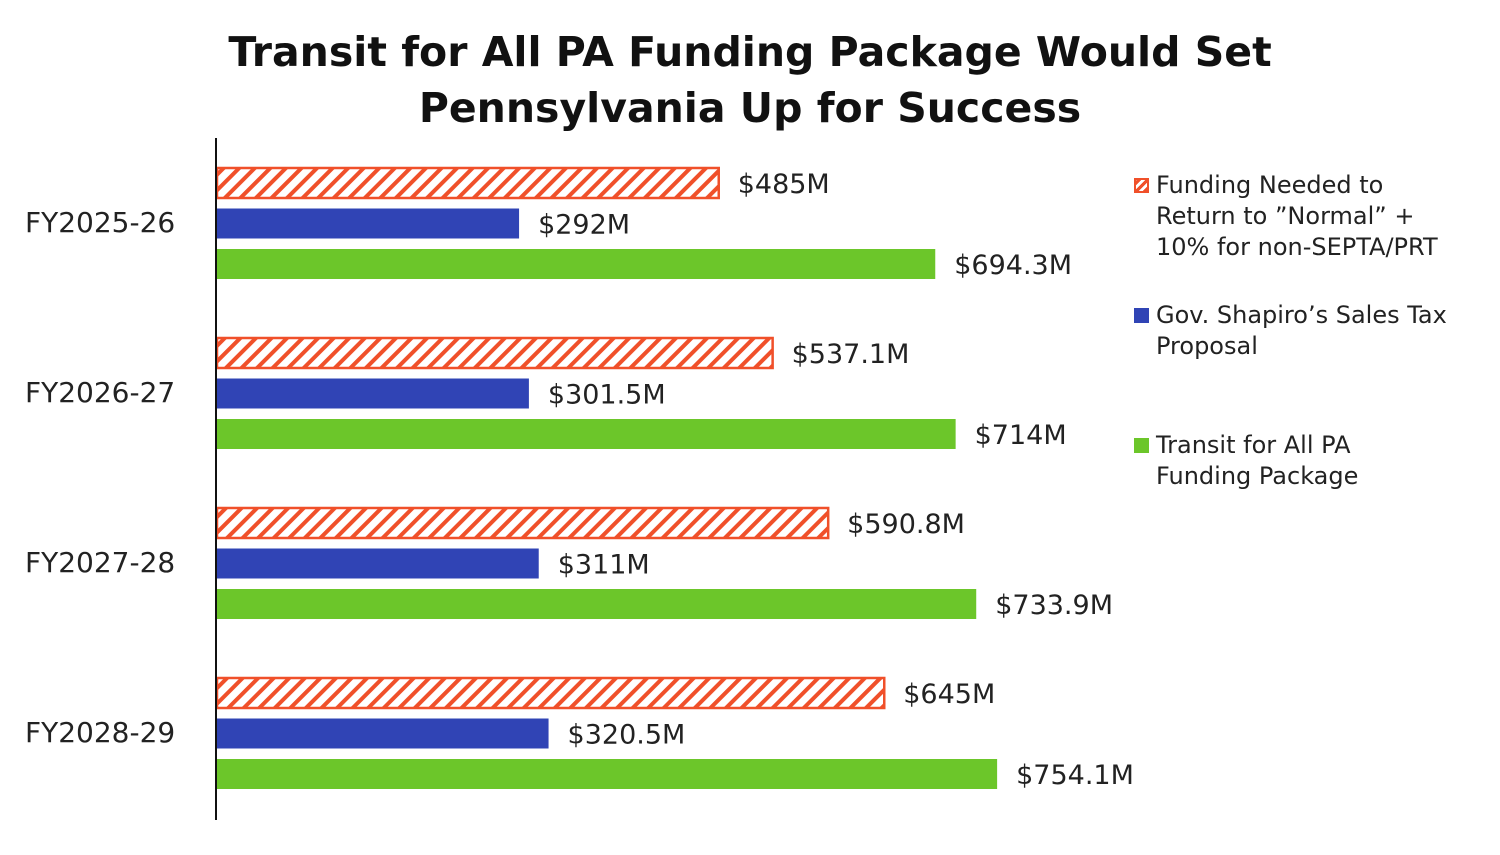  I want to click on data-label: $311M, so click(604, 565).